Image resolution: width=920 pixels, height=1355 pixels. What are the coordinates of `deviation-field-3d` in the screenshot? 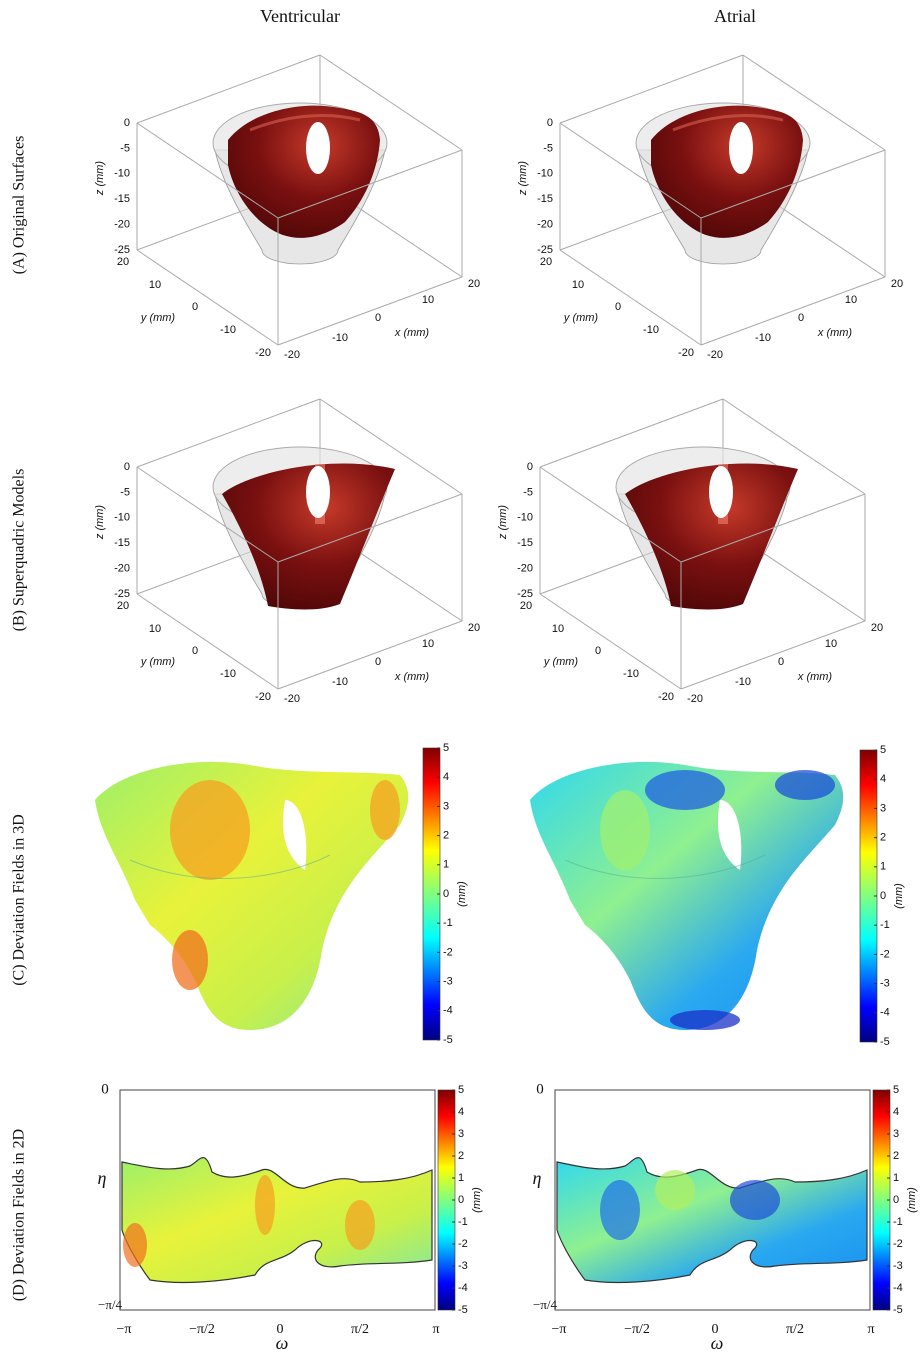 It's located at (252, 895).